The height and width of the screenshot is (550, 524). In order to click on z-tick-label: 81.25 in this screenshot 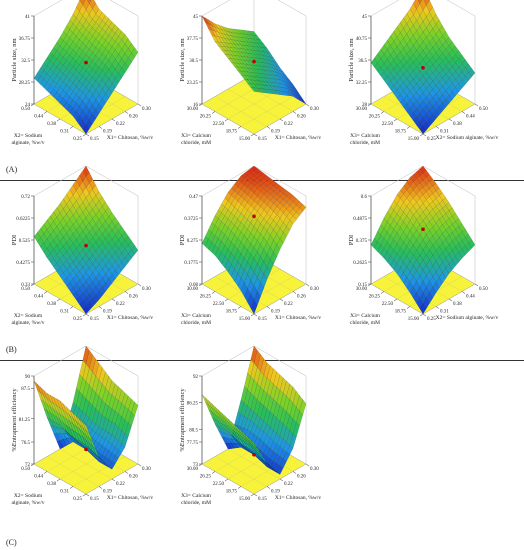, I will do `click(25, 420)`.